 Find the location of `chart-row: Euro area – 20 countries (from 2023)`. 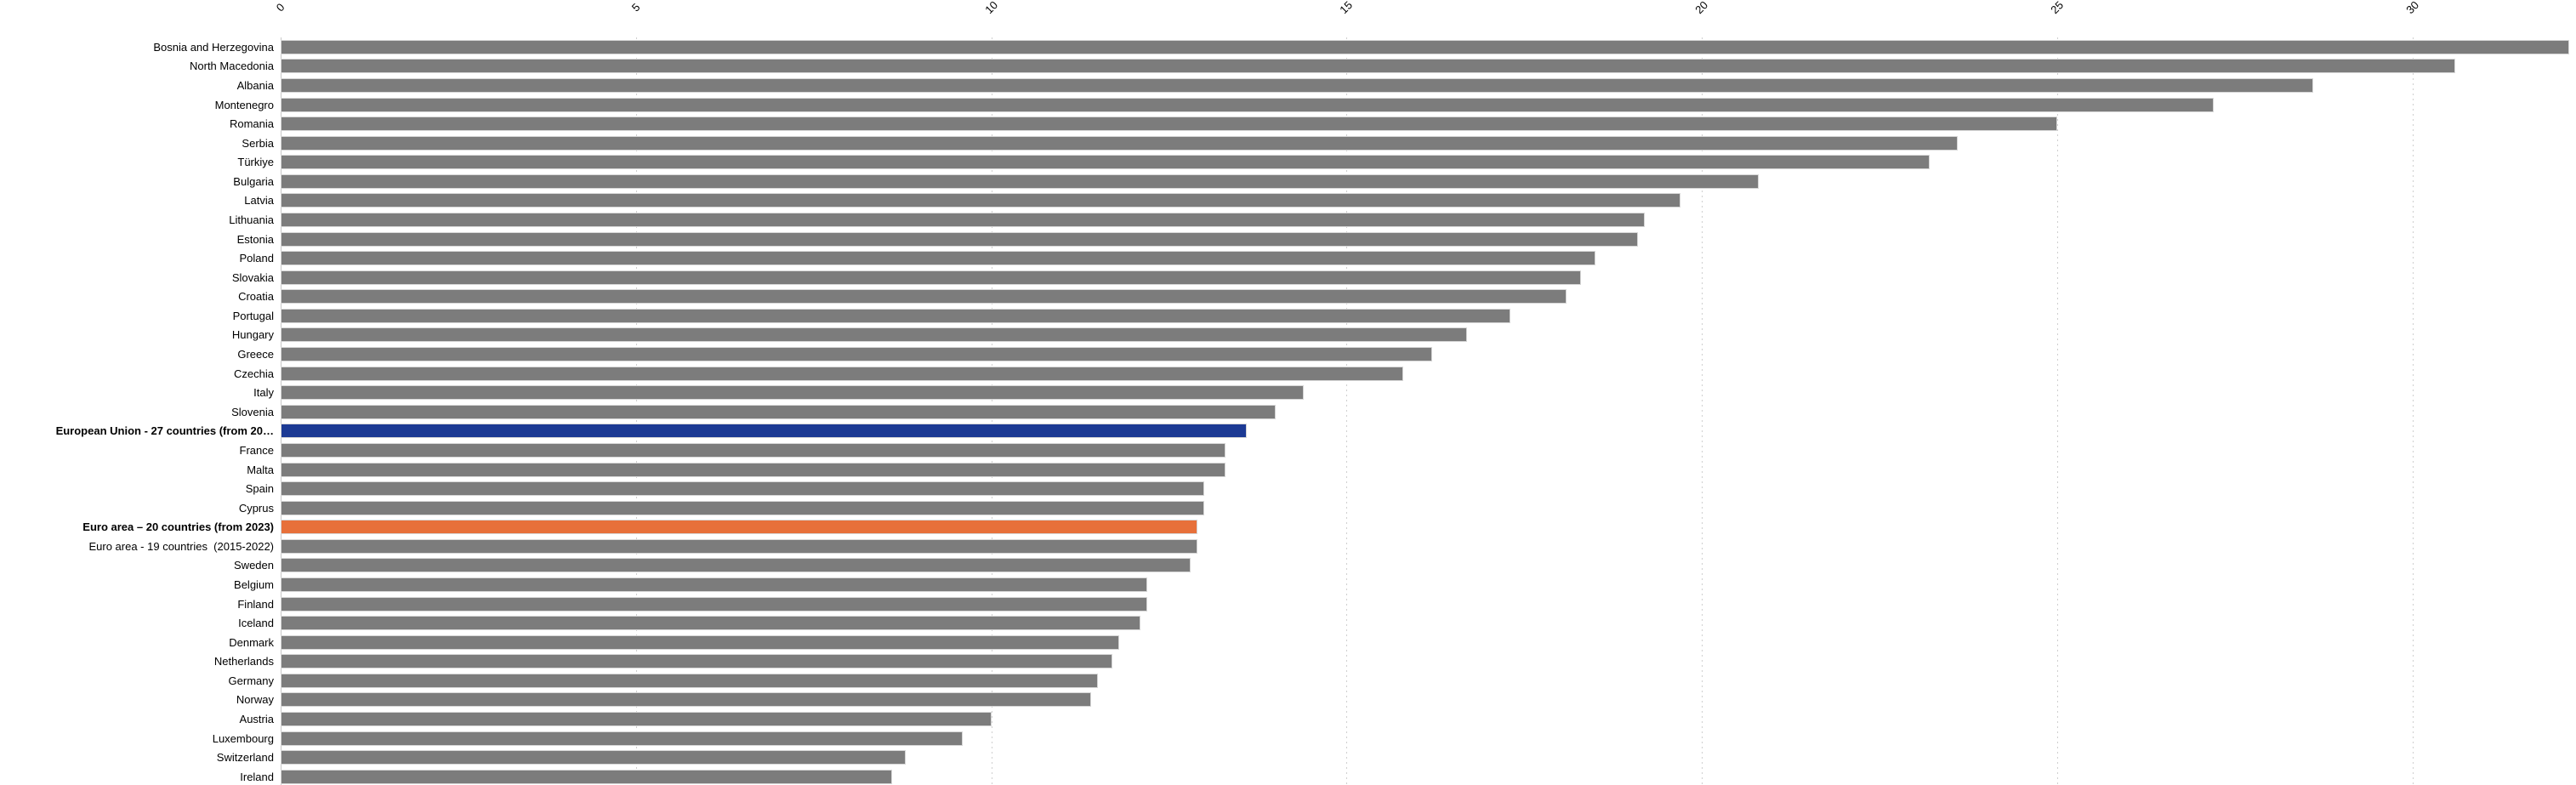

chart-row: Euro area – 20 countries (from 2023) is located at coordinates (1288, 527).